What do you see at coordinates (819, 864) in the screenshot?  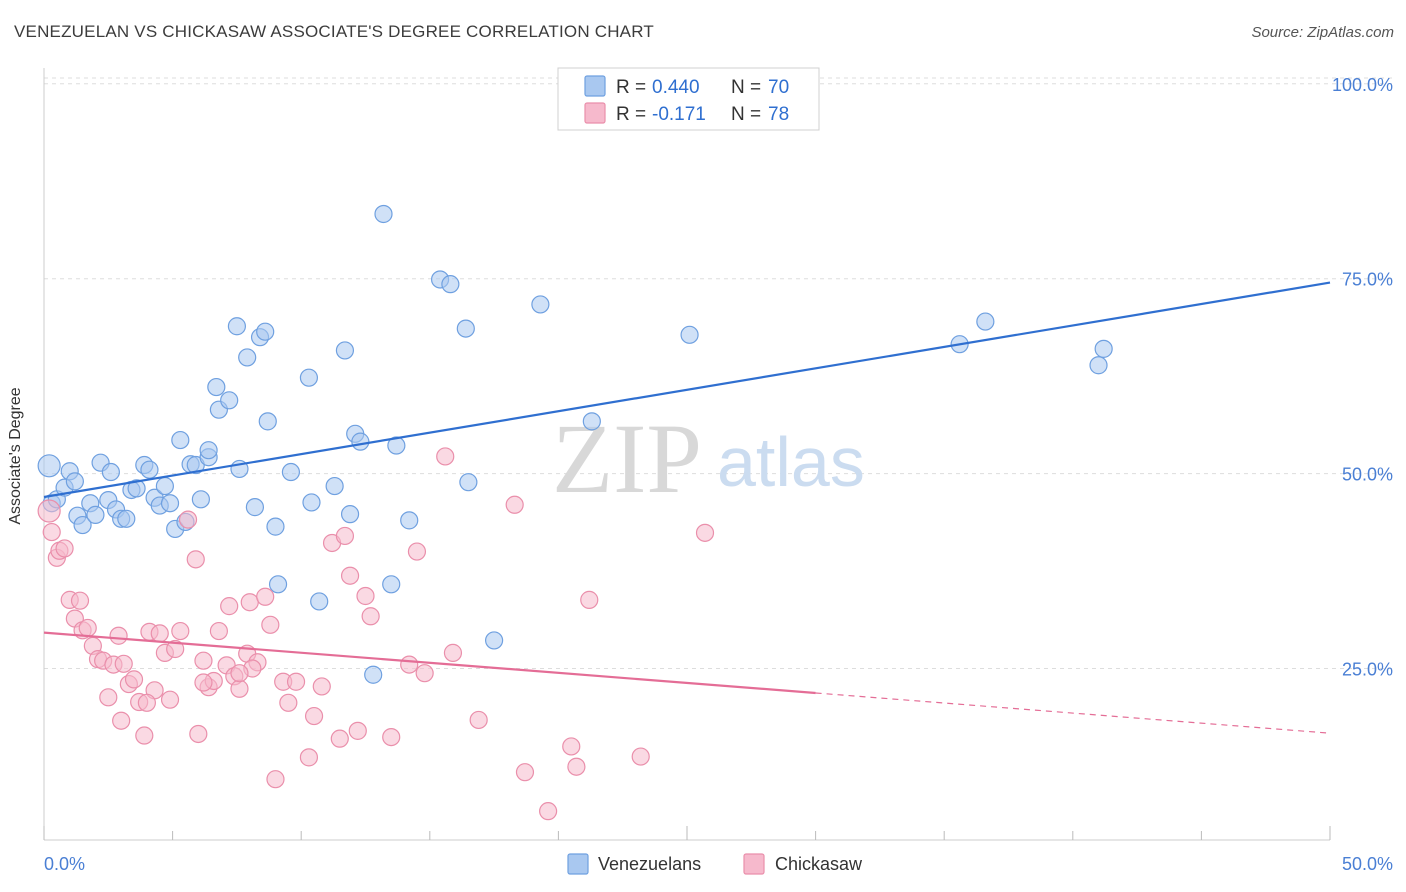 I see `bottom-legend-label-chickasaw: Chickasaw` at bounding box center [819, 864].